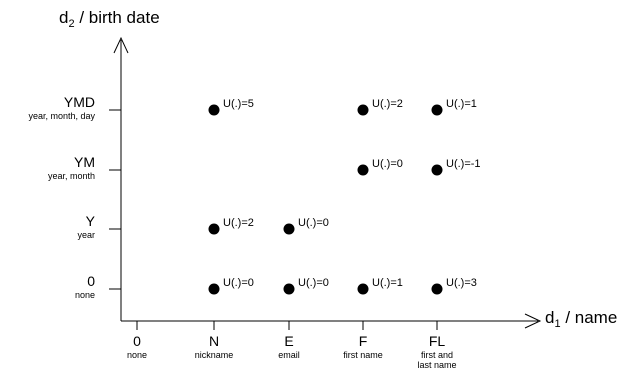 This screenshot has width=642, height=379. Describe the element at coordinates (363, 355) in the screenshot. I see `x-tick-sublabel-f: first name` at that location.